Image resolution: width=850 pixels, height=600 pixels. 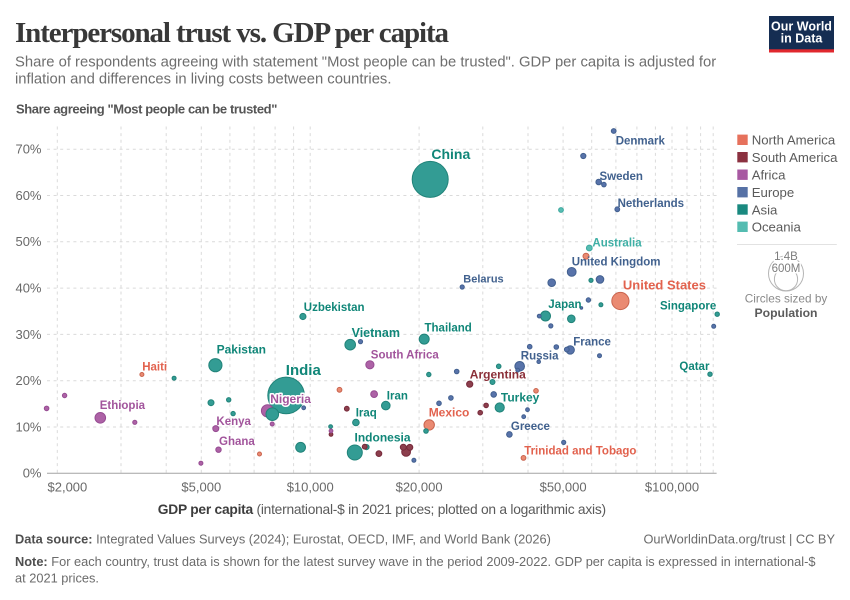 What do you see at coordinates (28, 241) in the screenshot?
I see `svg-text: 50%` at bounding box center [28, 241].